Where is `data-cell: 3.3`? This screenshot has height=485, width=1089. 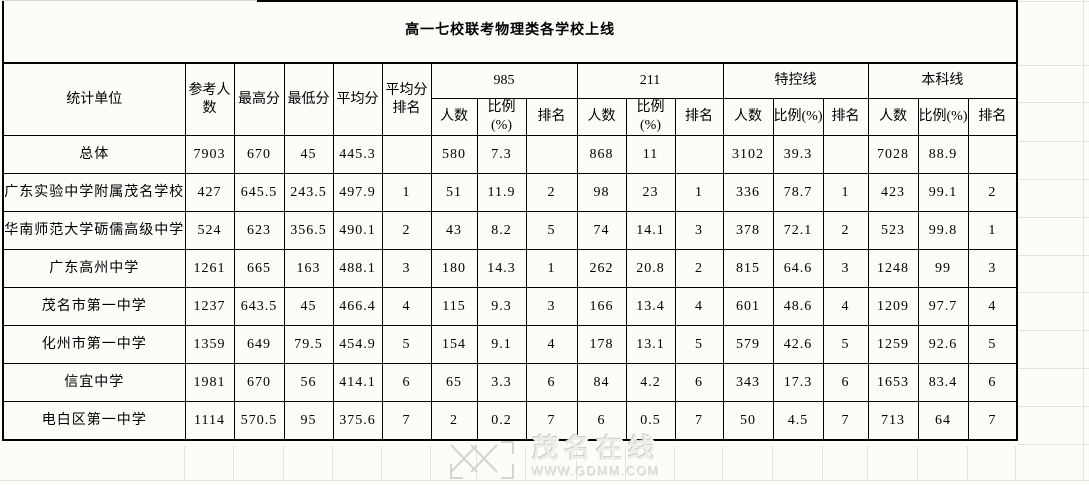
data-cell: 3.3 is located at coordinates (501, 383).